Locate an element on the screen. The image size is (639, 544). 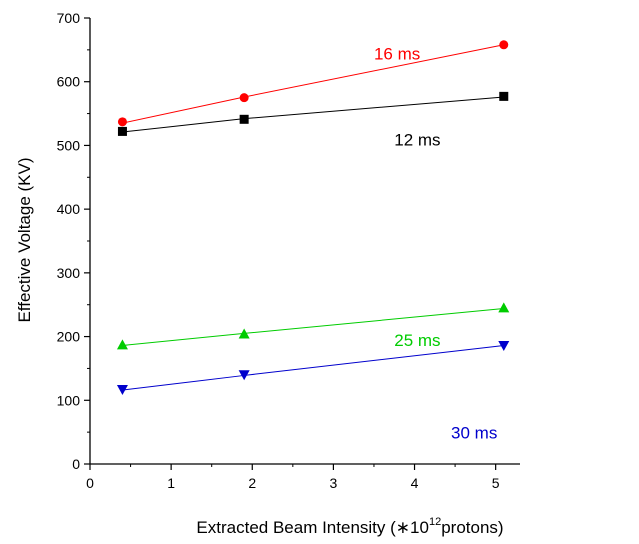
y-tick-label: 700 is located at coordinates (69, 18).